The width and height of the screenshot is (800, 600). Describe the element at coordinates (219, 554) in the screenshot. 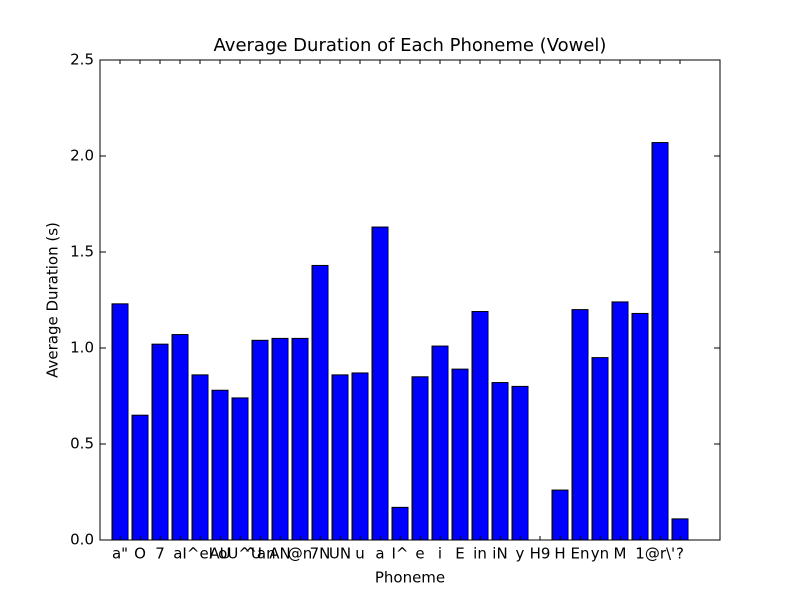

I see `x-tick-label: AU` at that location.